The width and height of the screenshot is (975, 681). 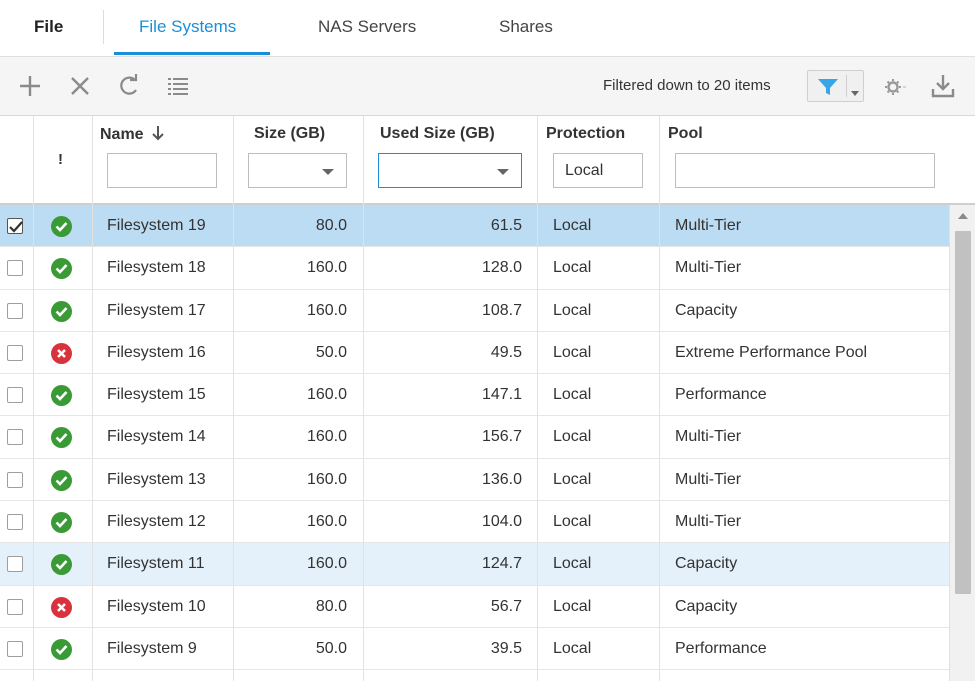 What do you see at coordinates (501, 268) in the screenshot?
I see `used-size-cell: 128.0` at bounding box center [501, 268].